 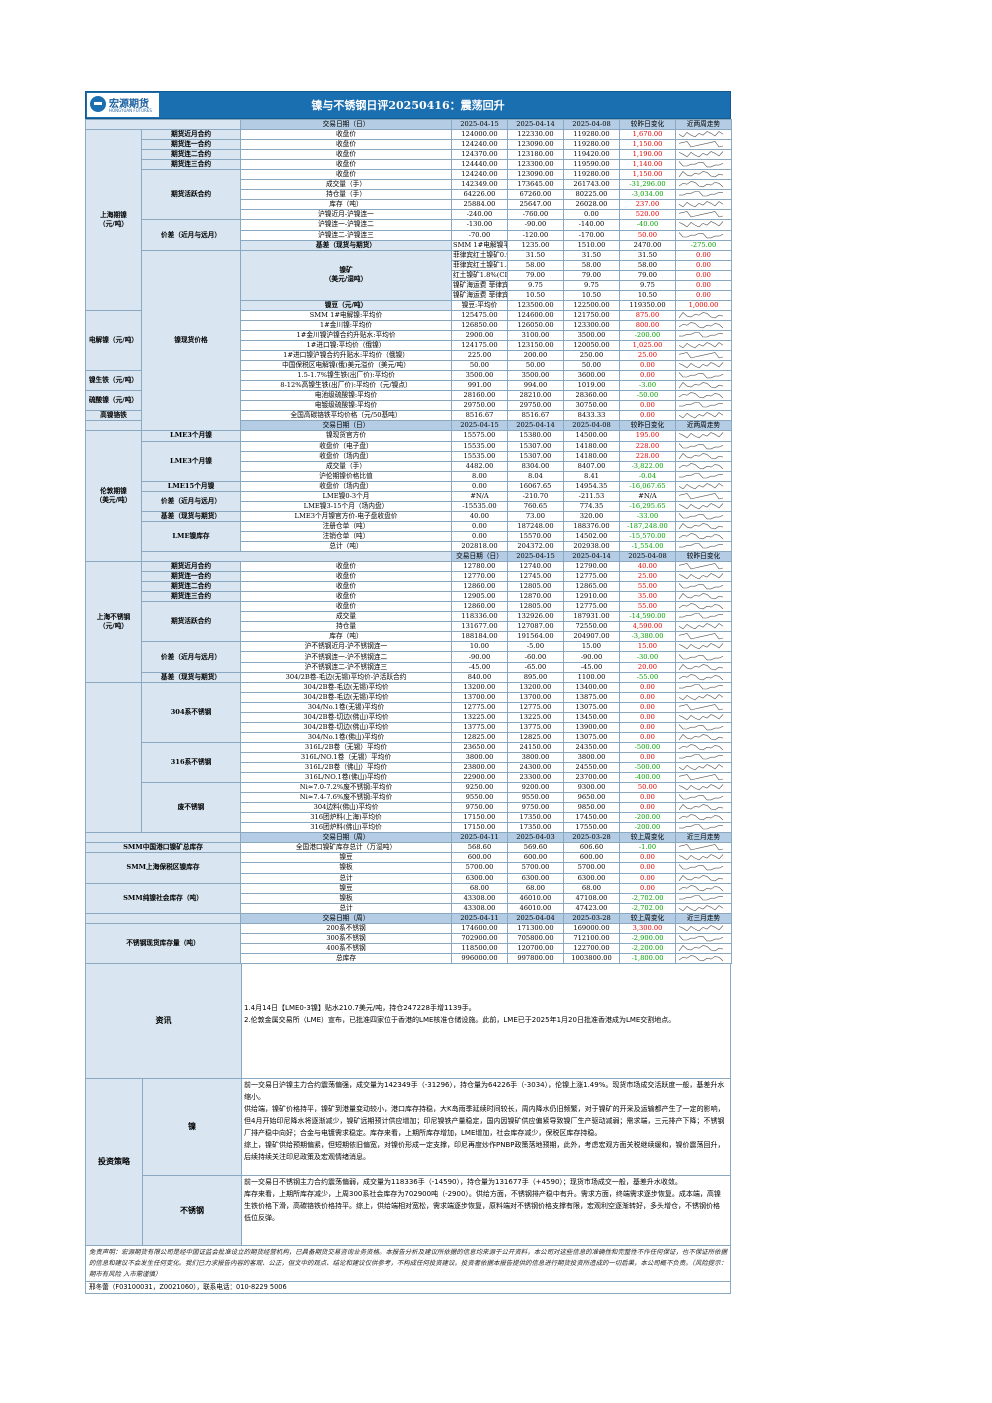 What do you see at coordinates (346, 707) in the screenshot?
I see `item-label: 304/No.1卷(无锡)平均价` at bounding box center [346, 707].